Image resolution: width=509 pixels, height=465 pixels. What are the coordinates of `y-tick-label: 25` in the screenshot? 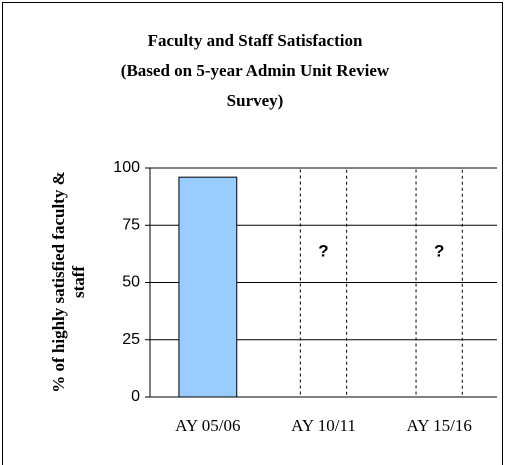 It's located at (131, 339).